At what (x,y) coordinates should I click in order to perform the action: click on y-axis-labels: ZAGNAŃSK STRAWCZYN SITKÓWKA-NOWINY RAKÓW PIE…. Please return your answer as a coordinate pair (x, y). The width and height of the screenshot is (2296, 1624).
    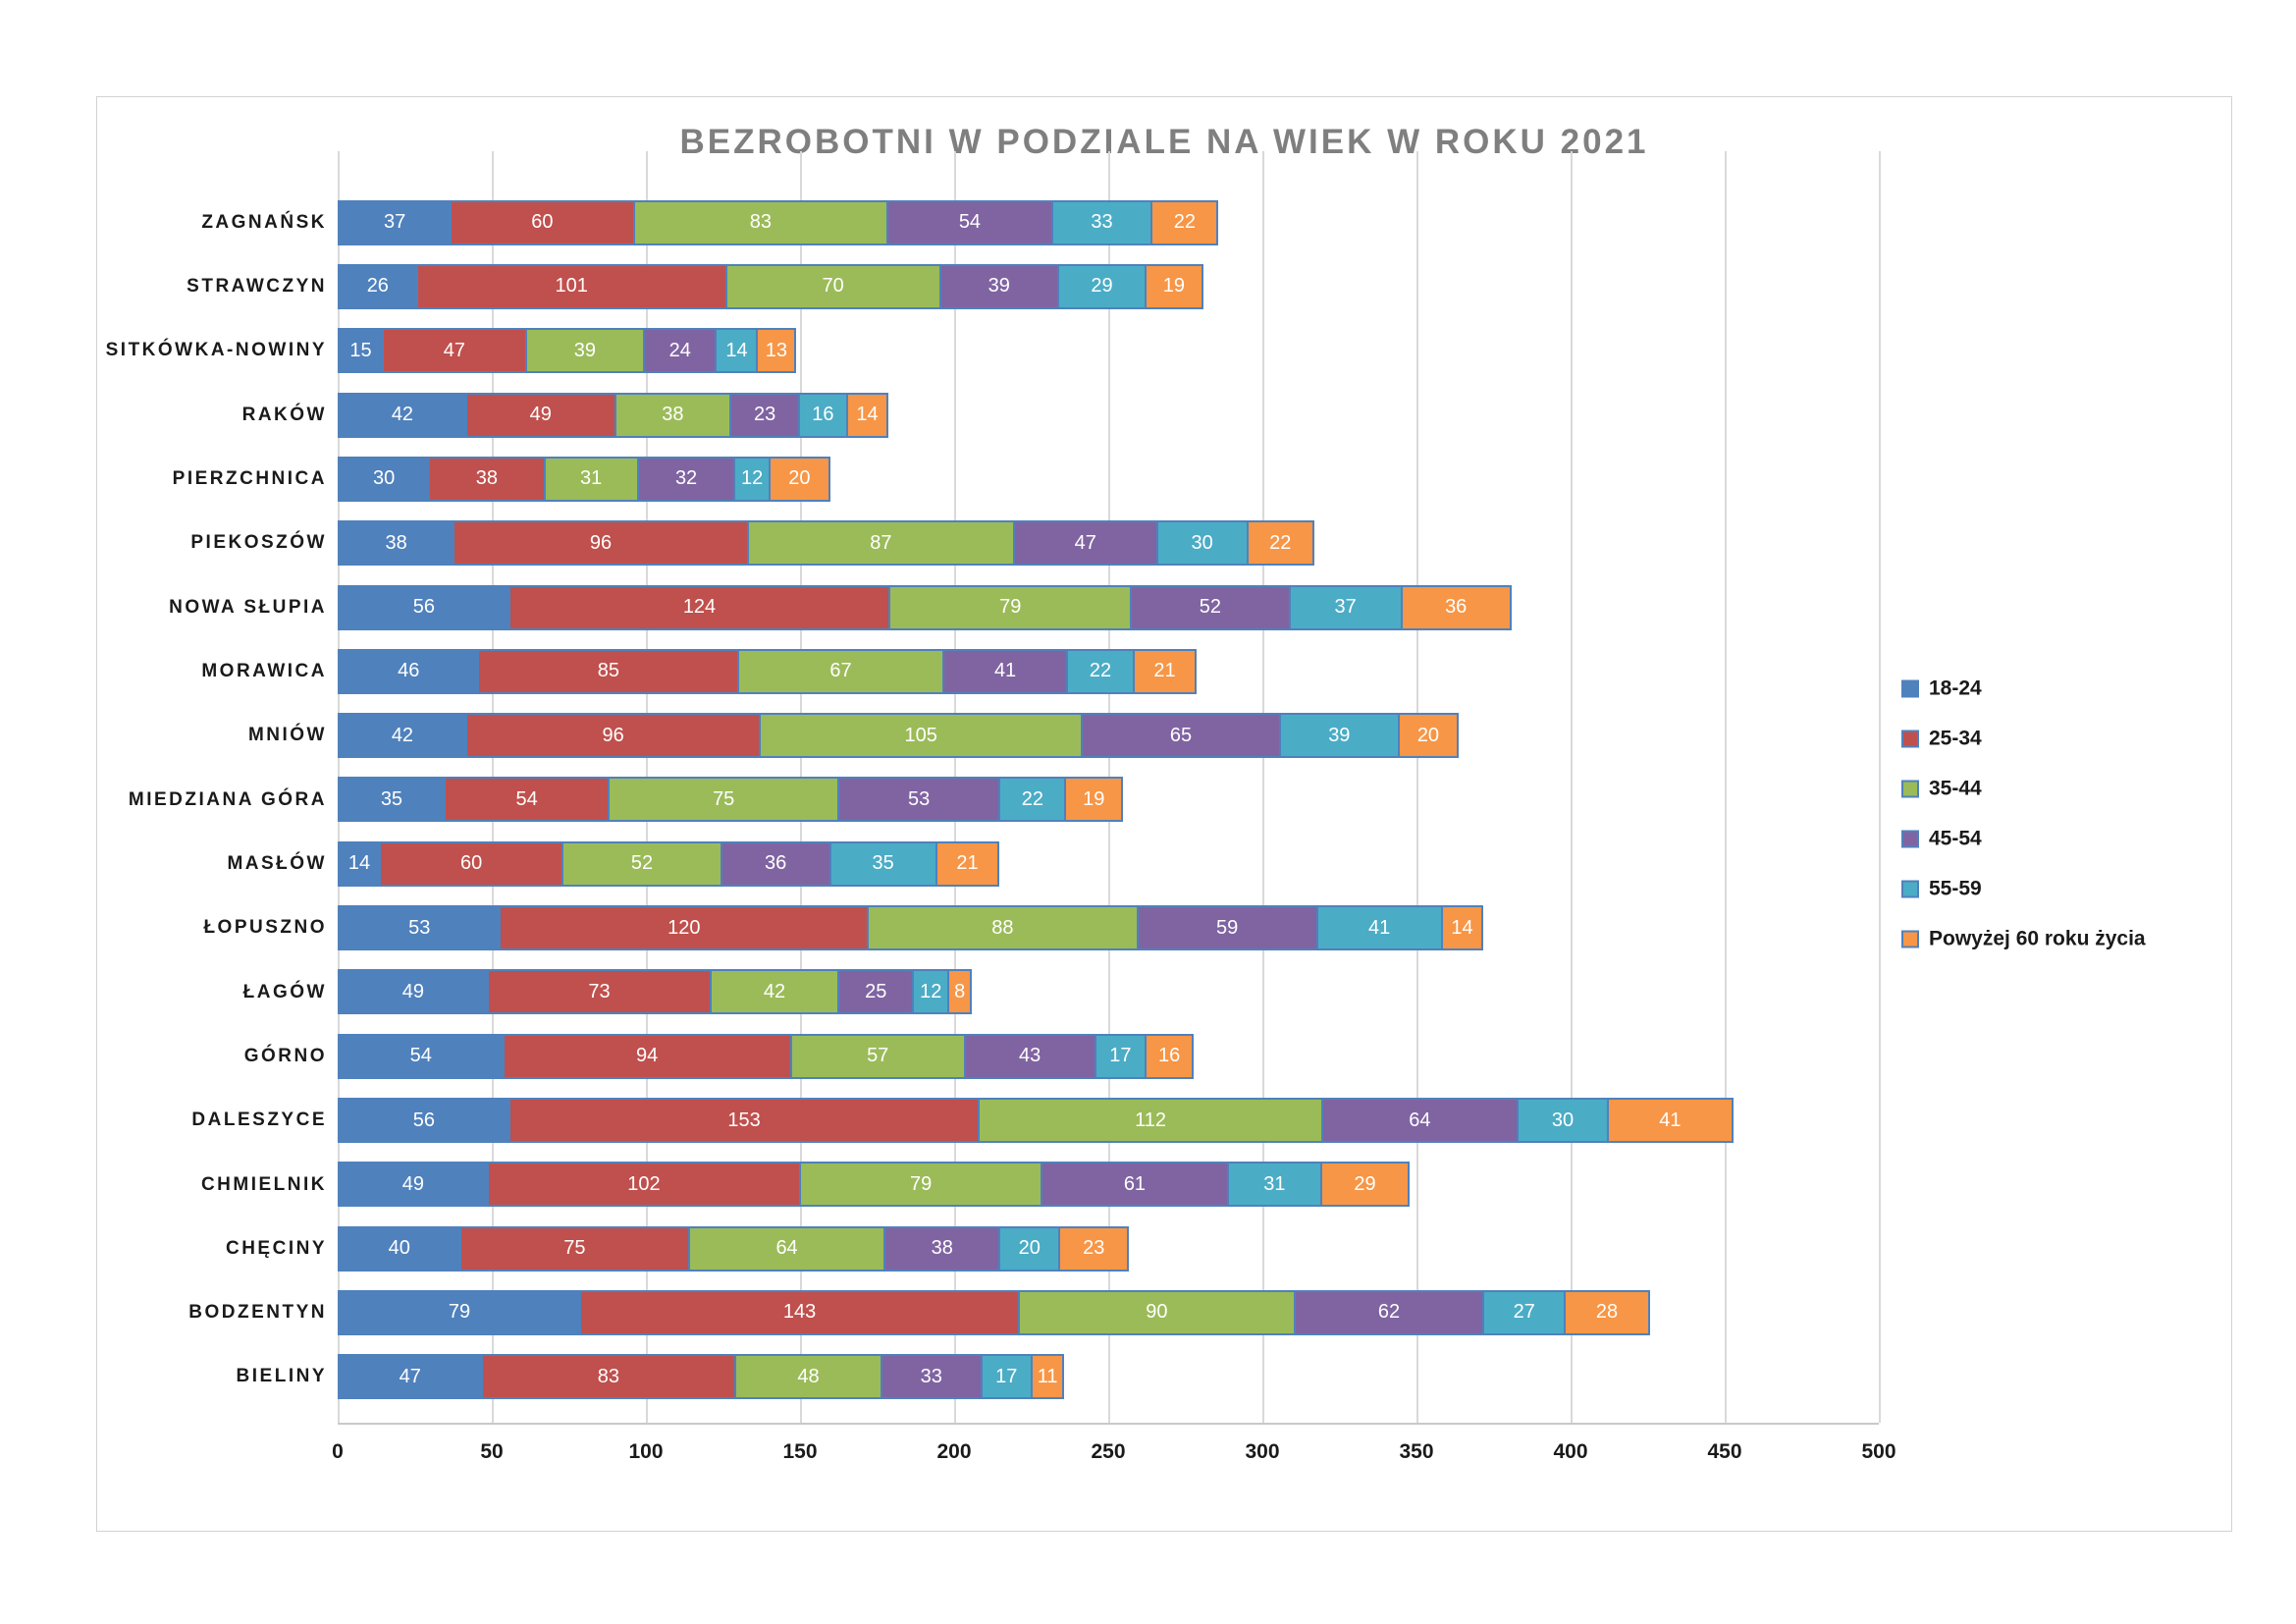
    Looking at the image, I should click on (215, 787).